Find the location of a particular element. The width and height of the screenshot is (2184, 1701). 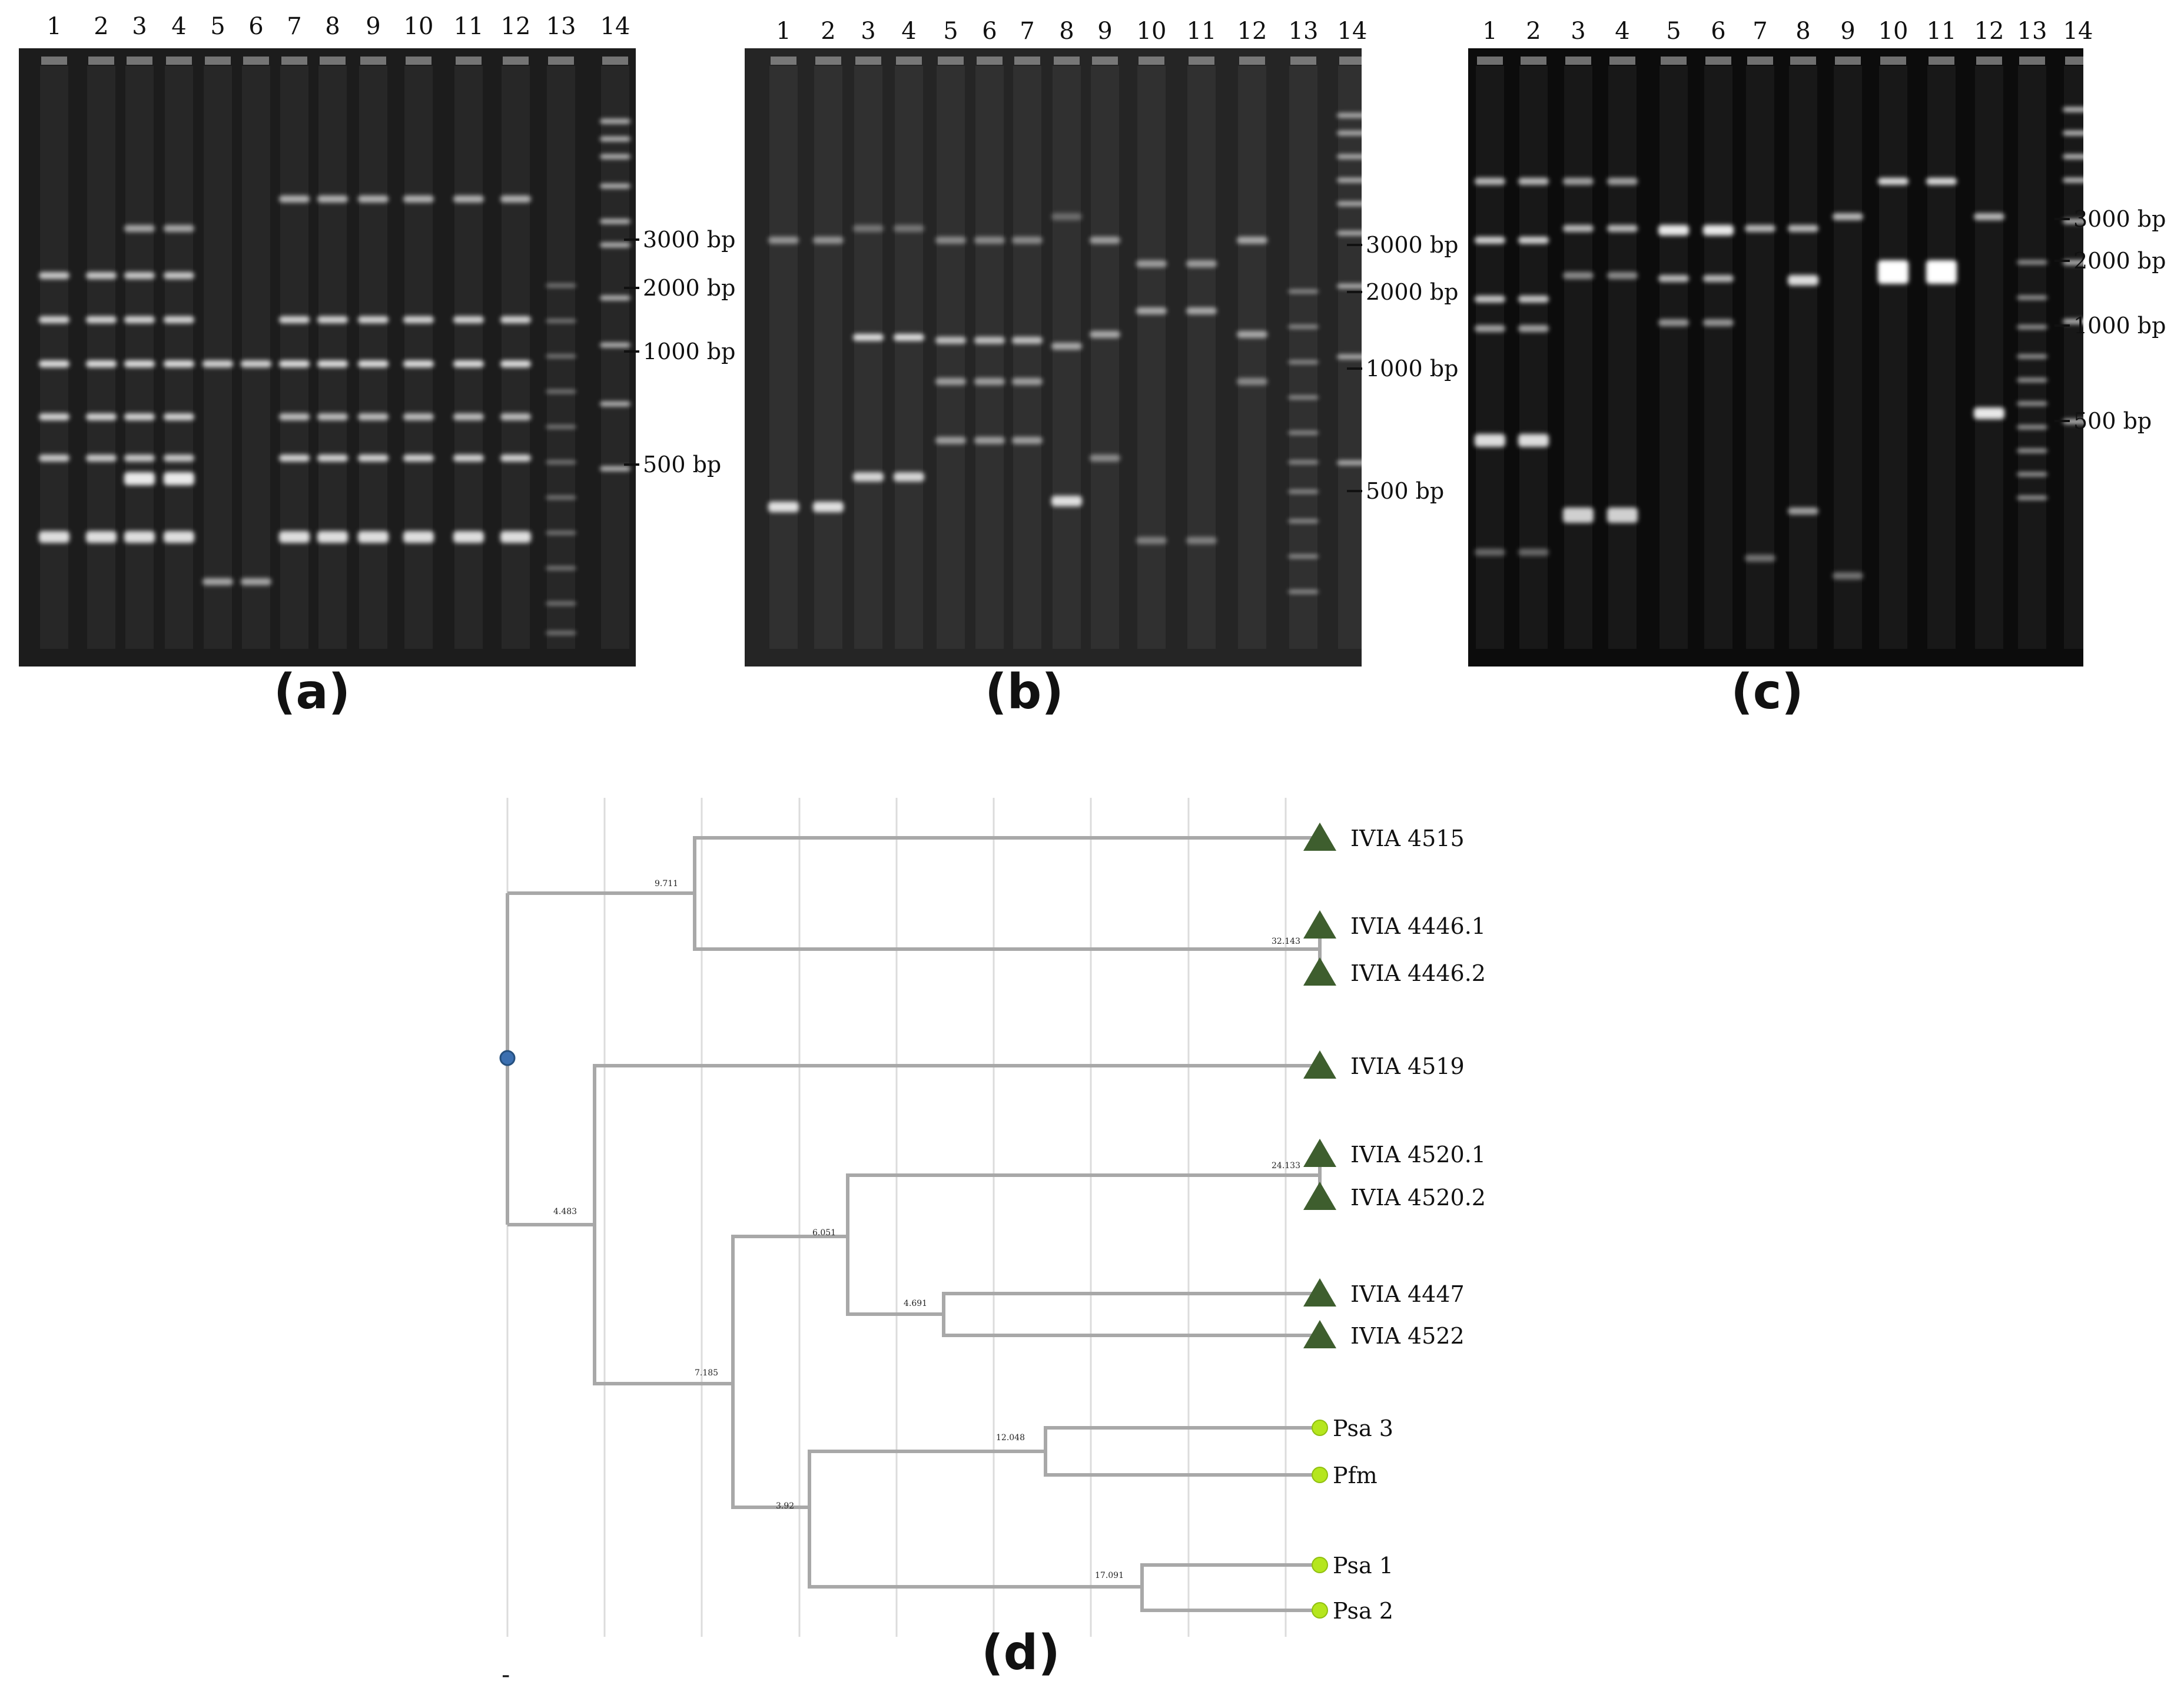

leaf-label: IVIA 4447 is located at coordinates (1407, 1294).